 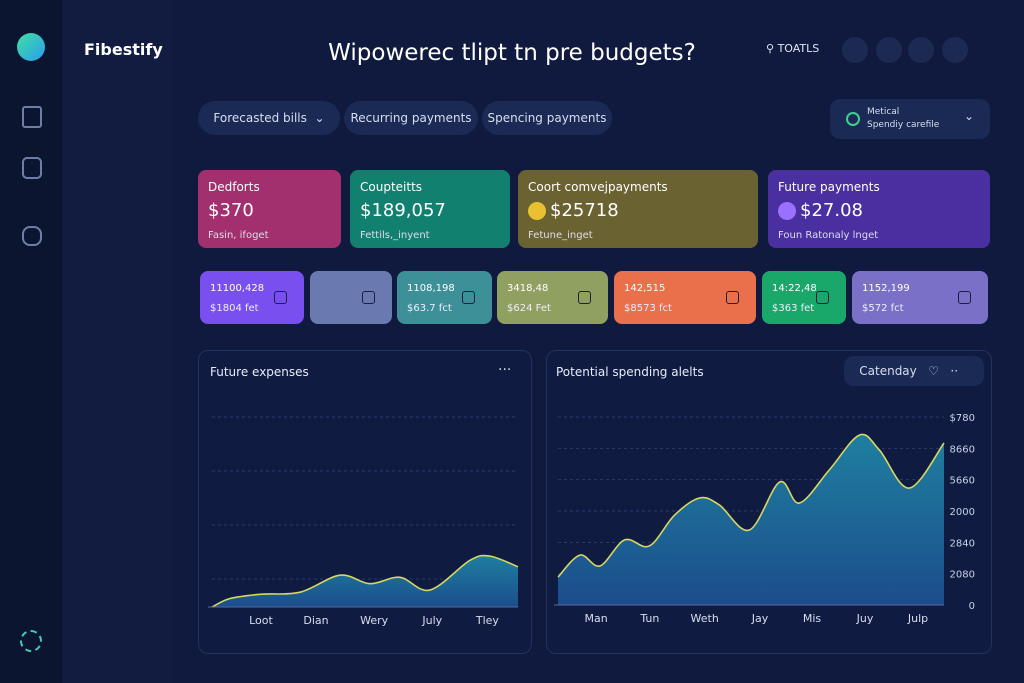 I want to click on selector-line: Metical, so click(x=883, y=112).